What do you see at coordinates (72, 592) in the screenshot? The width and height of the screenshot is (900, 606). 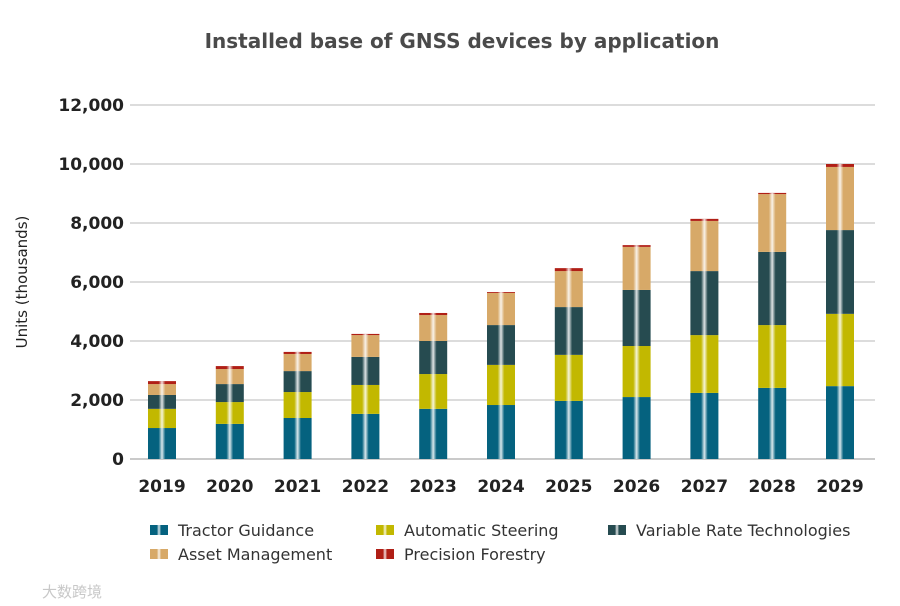 I see `watermark: 大数跨境` at bounding box center [72, 592].